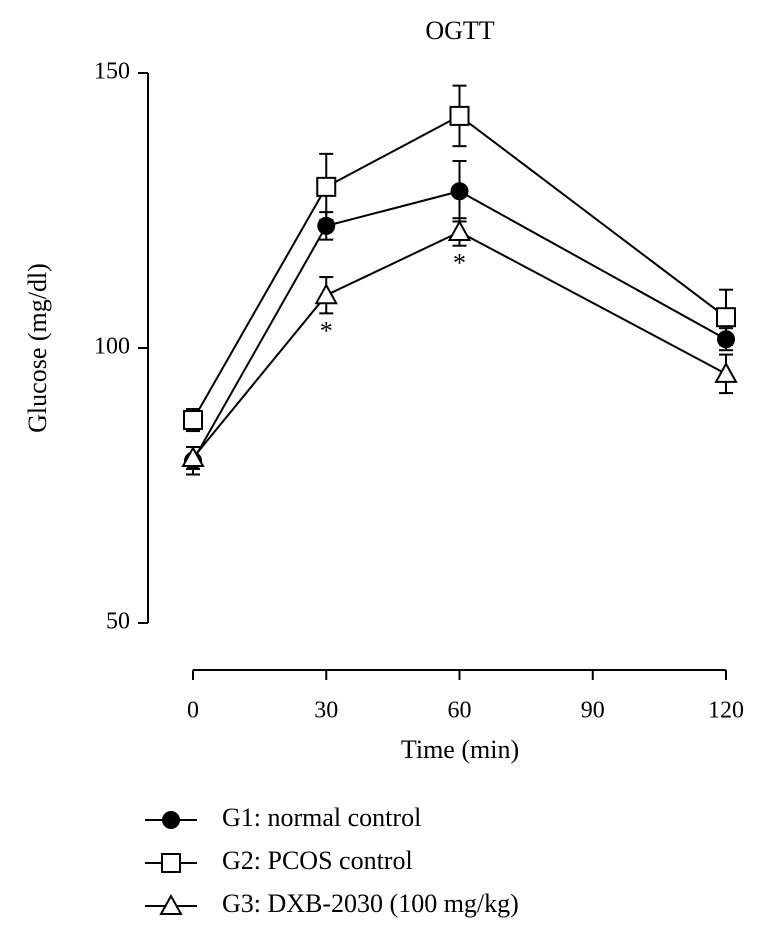  What do you see at coordinates (112, 72) in the screenshot?
I see `y-tick-label: 150` at bounding box center [112, 72].